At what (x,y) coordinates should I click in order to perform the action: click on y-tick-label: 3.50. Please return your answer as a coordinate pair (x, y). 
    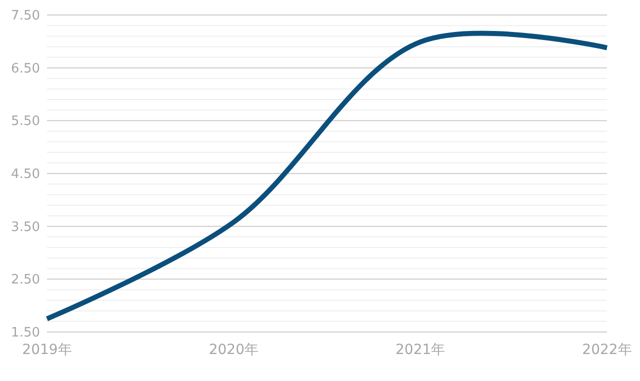
    Looking at the image, I should click on (25, 227).